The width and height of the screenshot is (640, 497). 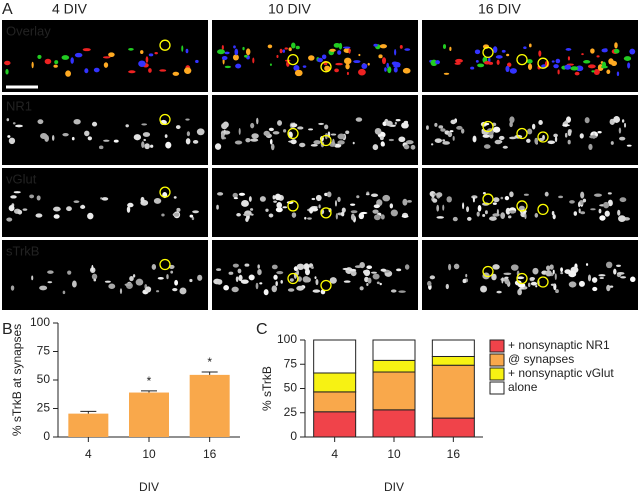 I want to click on panel-label: B, so click(x=7, y=329).